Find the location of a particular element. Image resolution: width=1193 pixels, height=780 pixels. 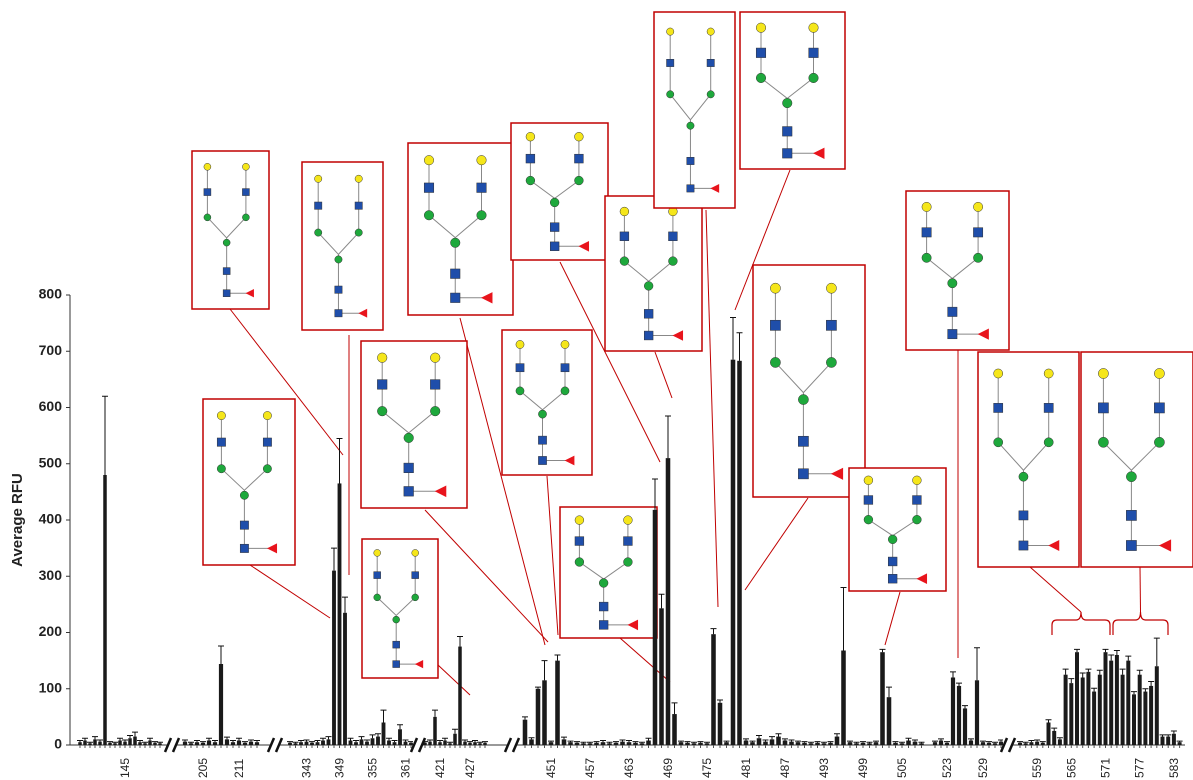

y-axis-label: Average RFU is located at coordinates (17, 520).